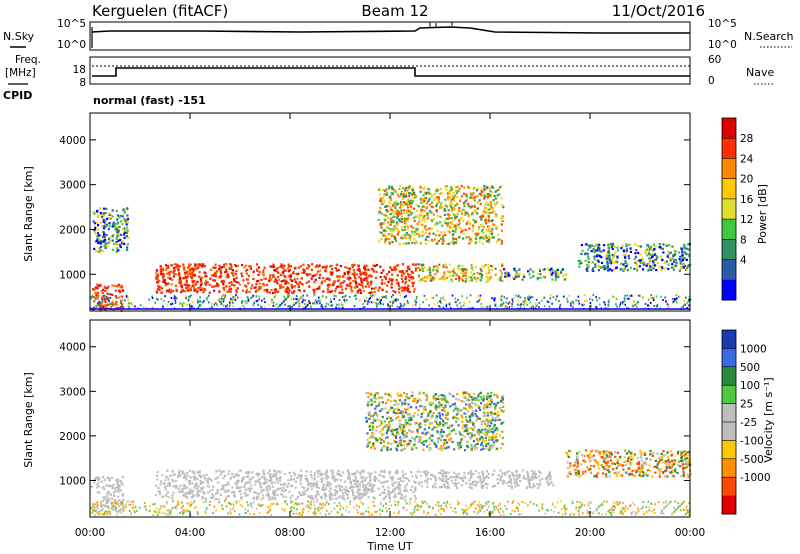 The height and width of the screenshot is (554, 800). I want to click on date-label: 11/Oct/2016, so click(658, 11).